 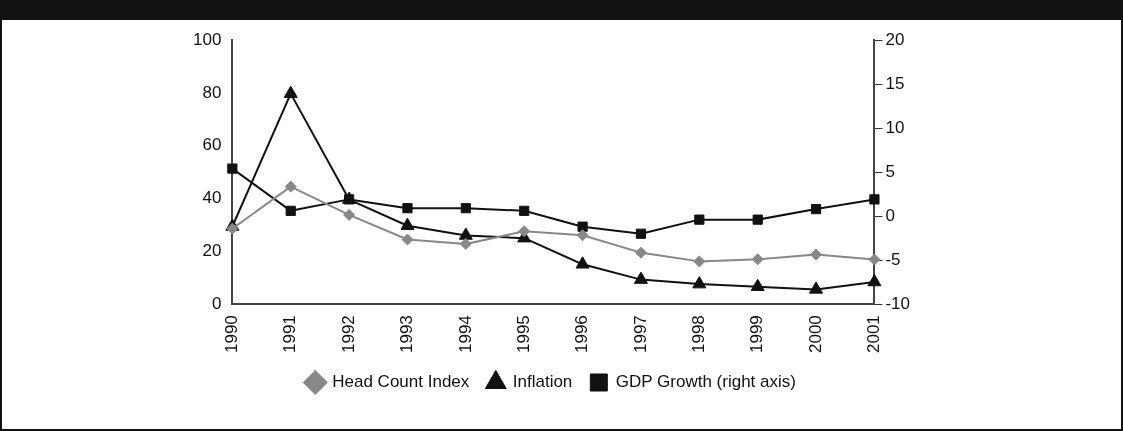 What do you see at coordinates (216, 303) in the screenshot?
I see `y-tick-label: 0` at bounding box center [216, 303].